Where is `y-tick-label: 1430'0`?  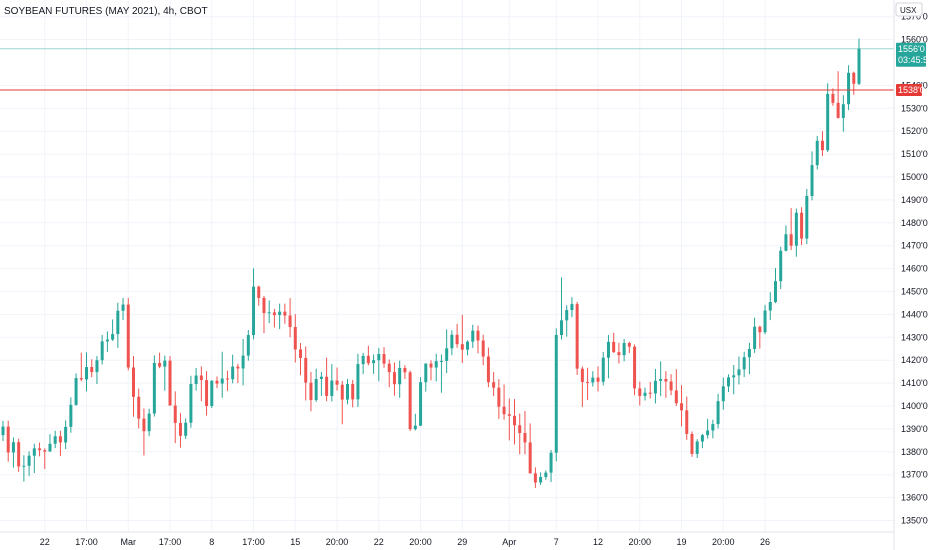 y-tick-label: 1430'0 is located at coordinates (914, 337).